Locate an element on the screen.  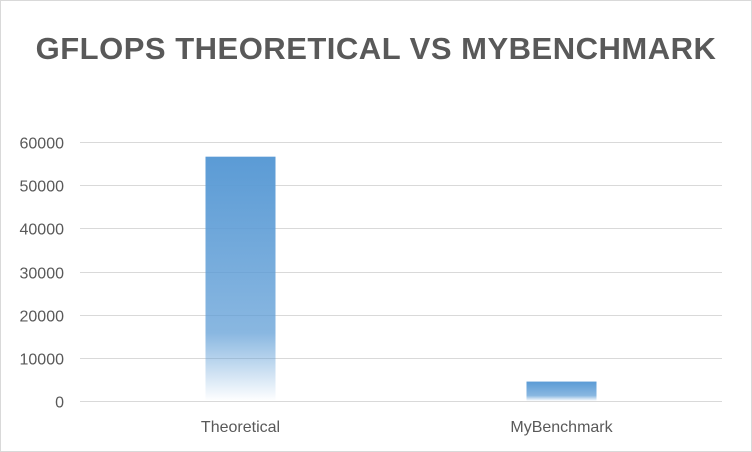
y-tick-label: 0 is located at coordinates (59, 403).